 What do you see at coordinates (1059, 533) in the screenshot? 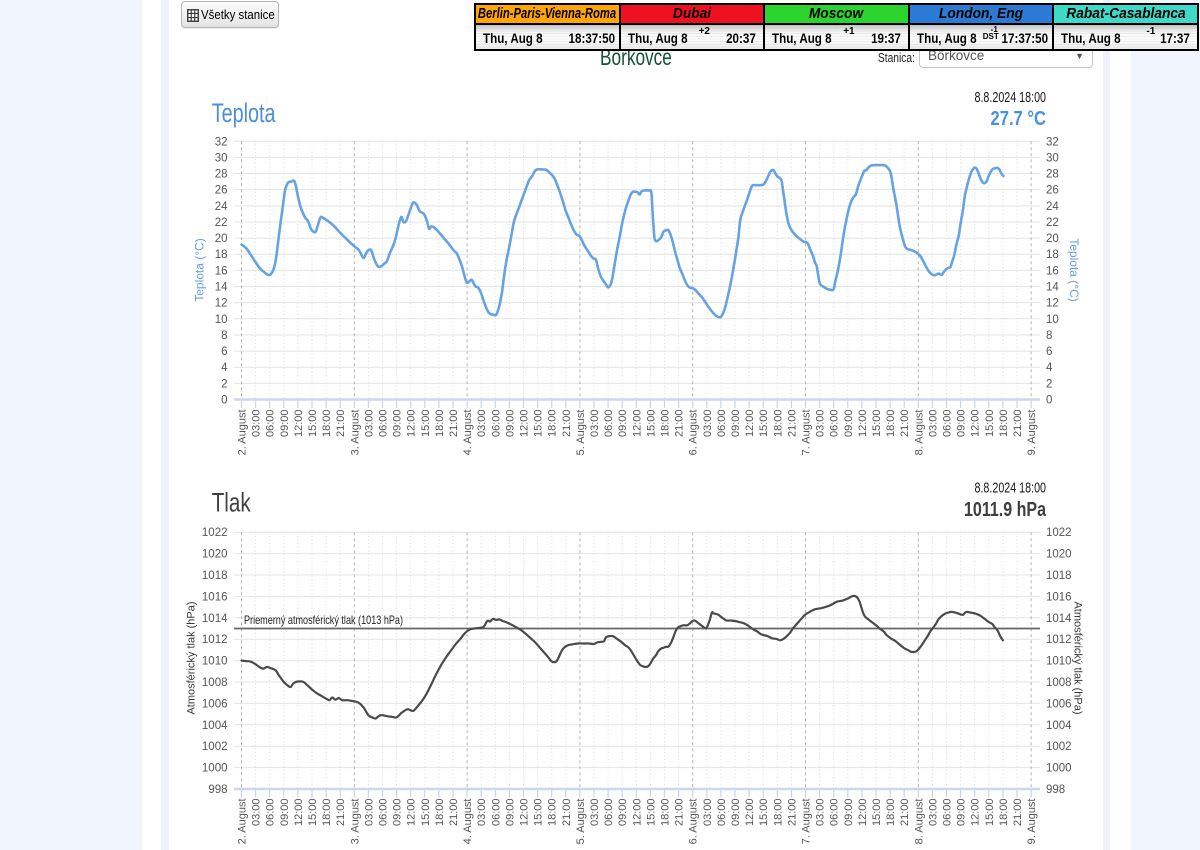
I see `svg-text: 1022` at bounding box center [1059, 533].